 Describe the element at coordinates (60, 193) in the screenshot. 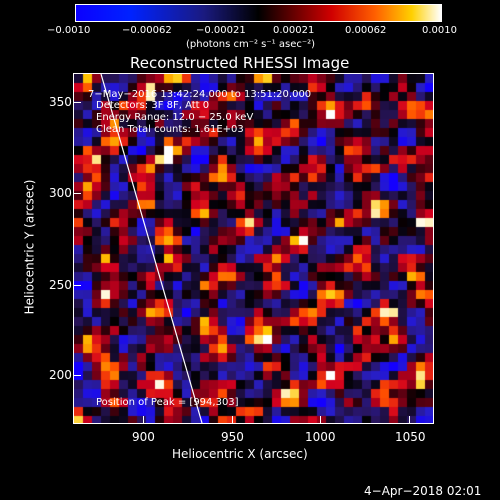

I see `y-tick-label-300: 300` at that location.